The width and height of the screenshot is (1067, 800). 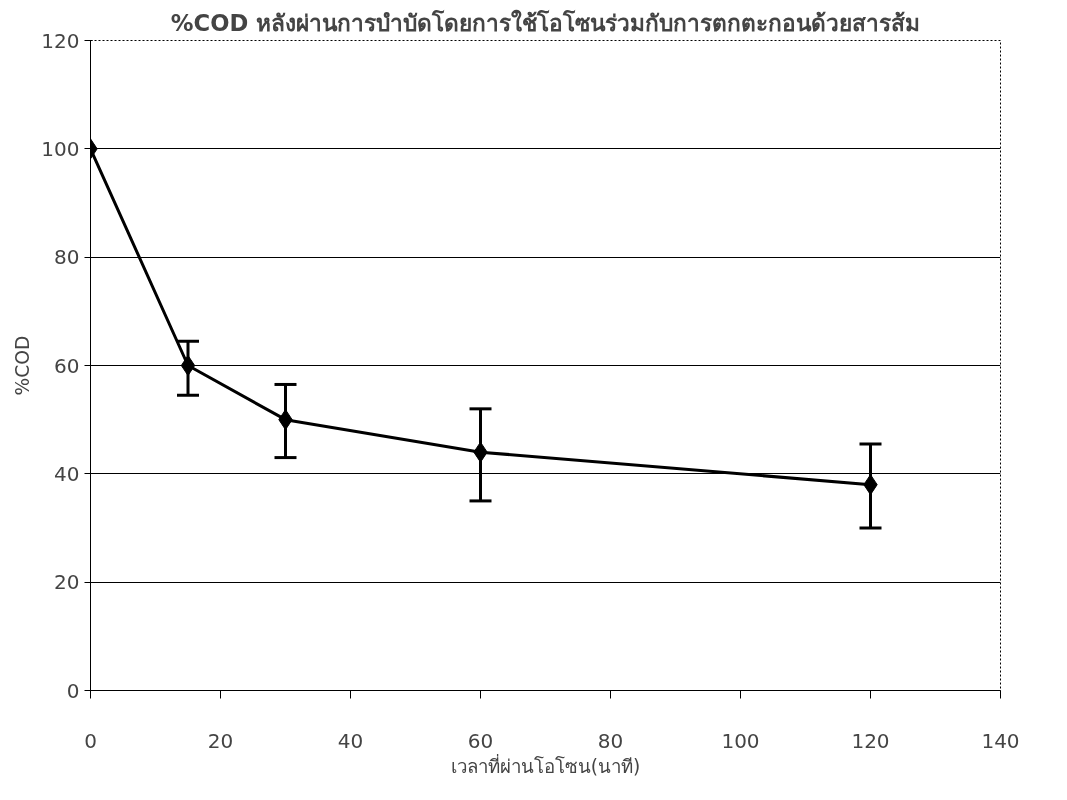 I want to click on x-tick-label: 100, so click(x=740, y=740).